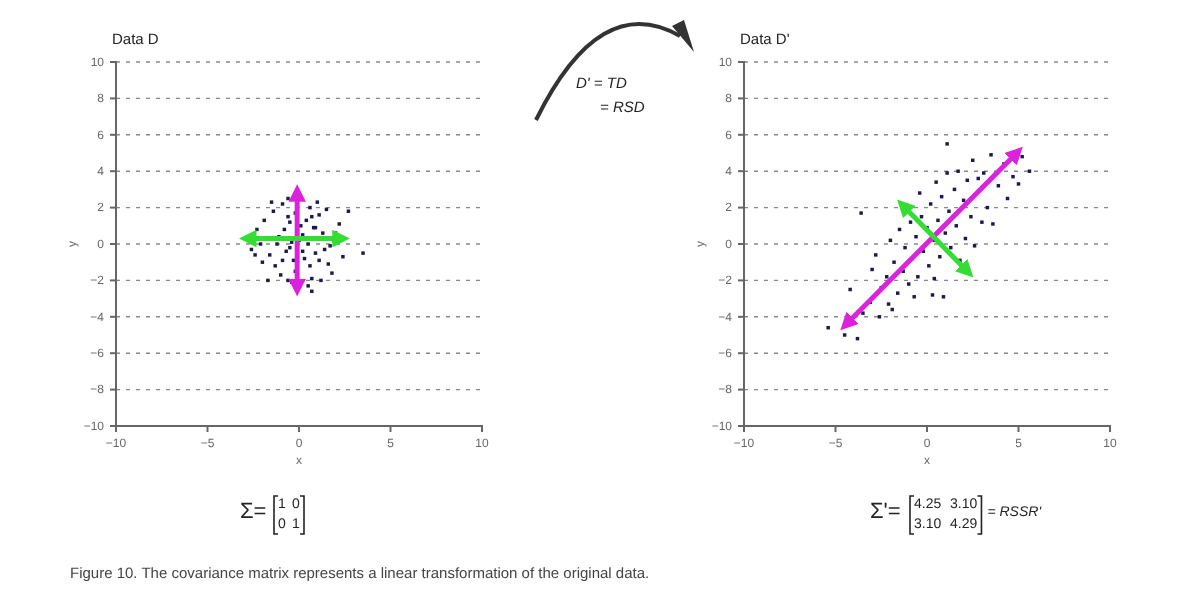 The image size is (1200, 610). What do you see at coordinates (253, 512) in the screenshot?
I see `text: Σ=` at bounding box center [253, 512].